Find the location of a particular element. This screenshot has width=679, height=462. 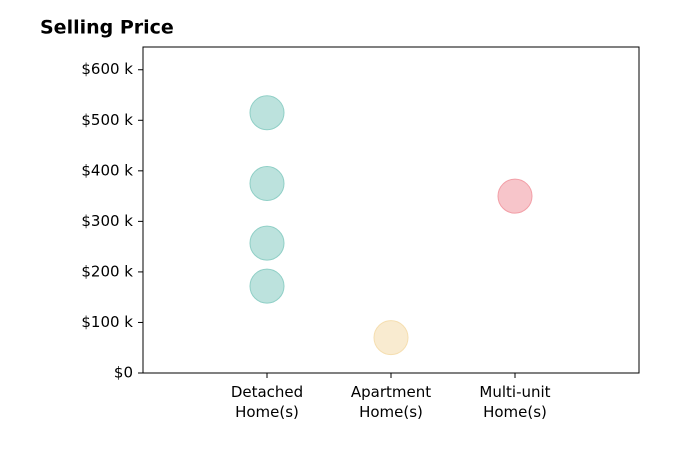

y-tick-label: $500 k is located at coordinates (107, 120).